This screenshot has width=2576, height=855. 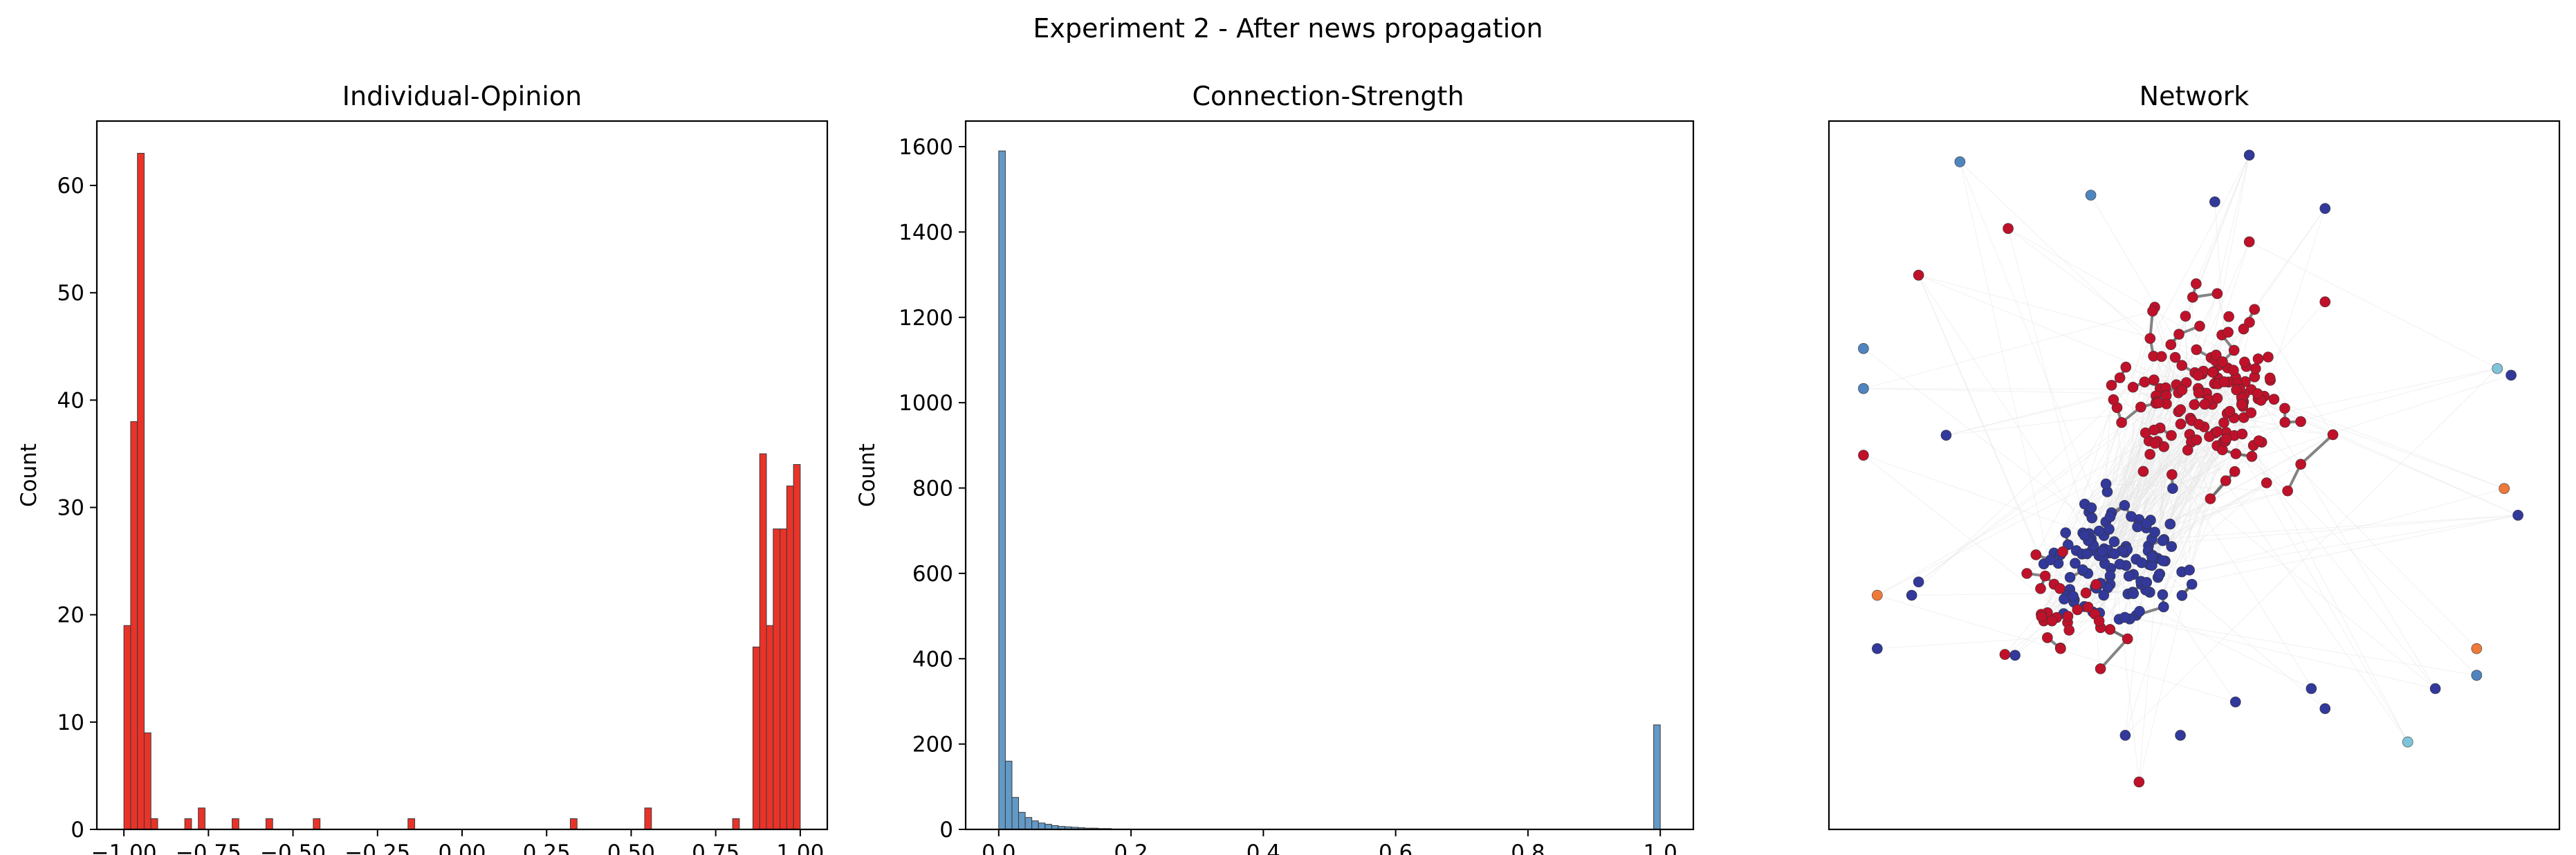 I want to click on connection-ytick-label: 1000, so click(x=926, y=403).